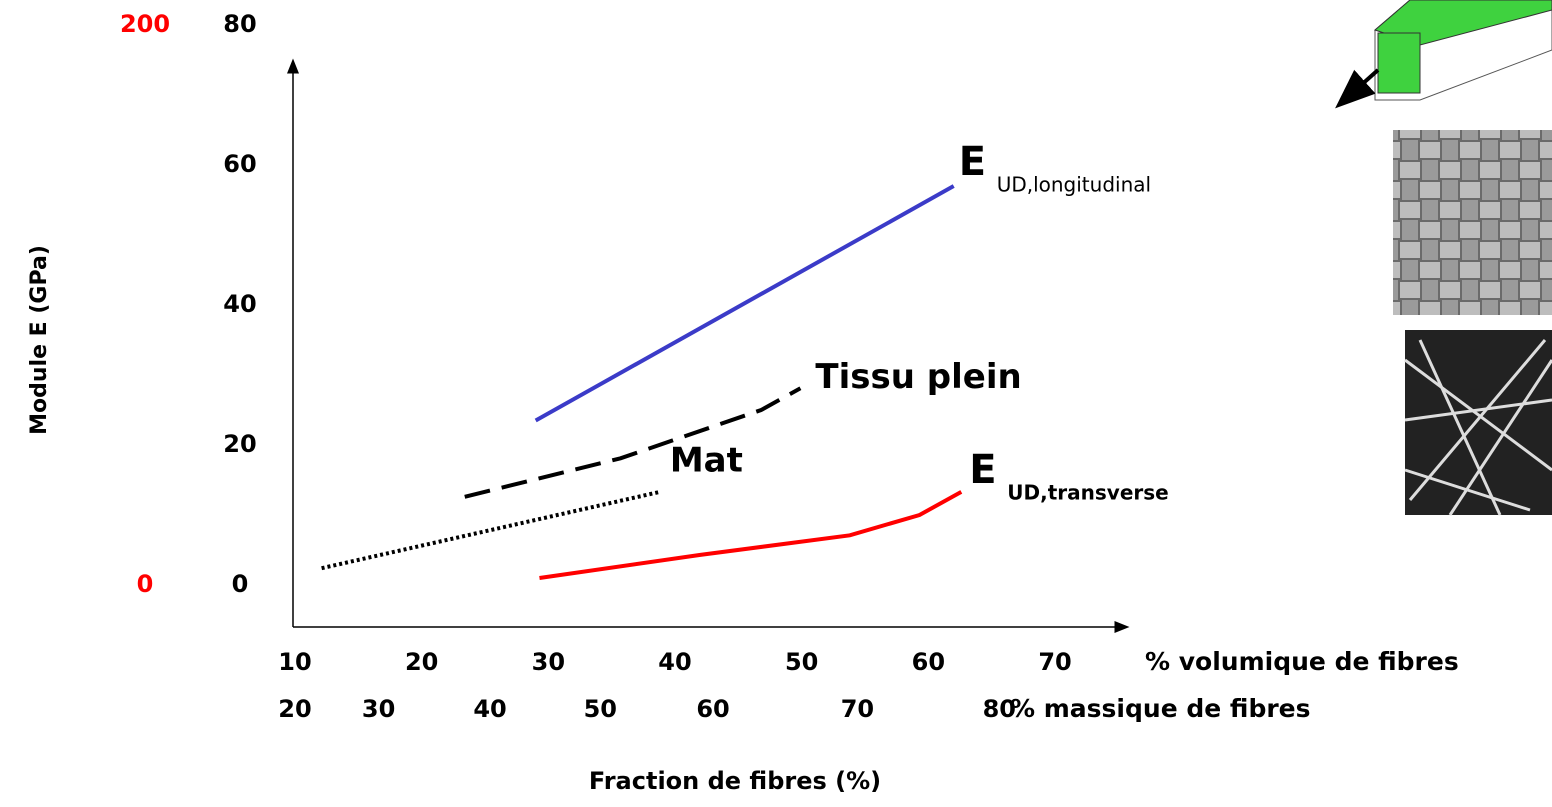  Describe the element at coordinates (918, 377) in the screenshot. I see `series-label: Tissu plein` at that location.